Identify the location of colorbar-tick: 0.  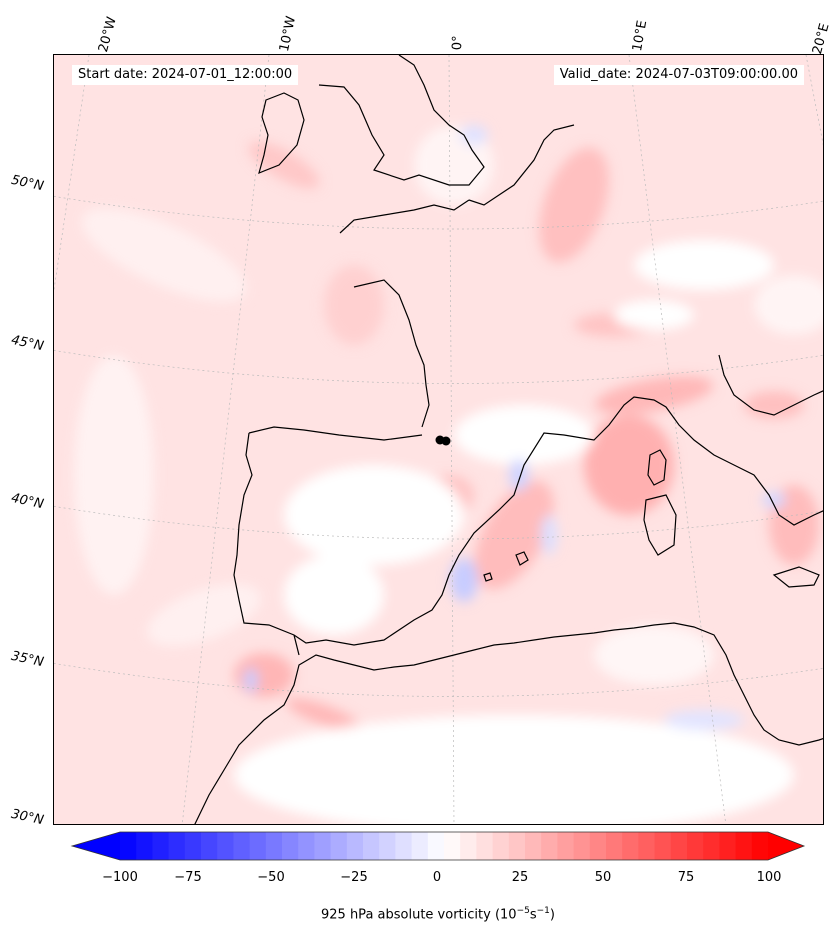
(437, 877).